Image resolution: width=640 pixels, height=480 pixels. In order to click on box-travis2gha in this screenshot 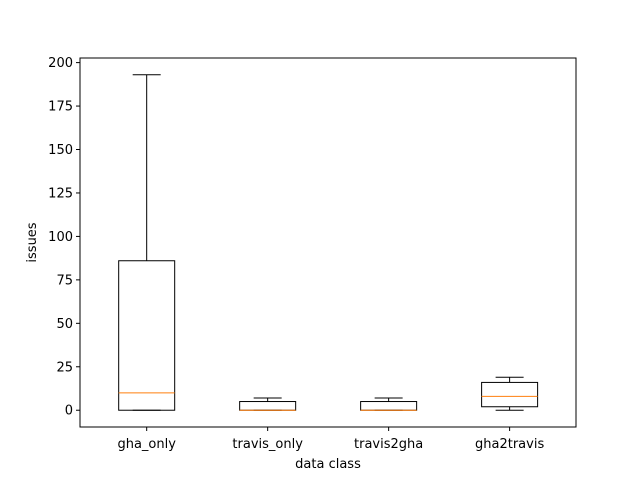, I will do `click(389, 404)`.